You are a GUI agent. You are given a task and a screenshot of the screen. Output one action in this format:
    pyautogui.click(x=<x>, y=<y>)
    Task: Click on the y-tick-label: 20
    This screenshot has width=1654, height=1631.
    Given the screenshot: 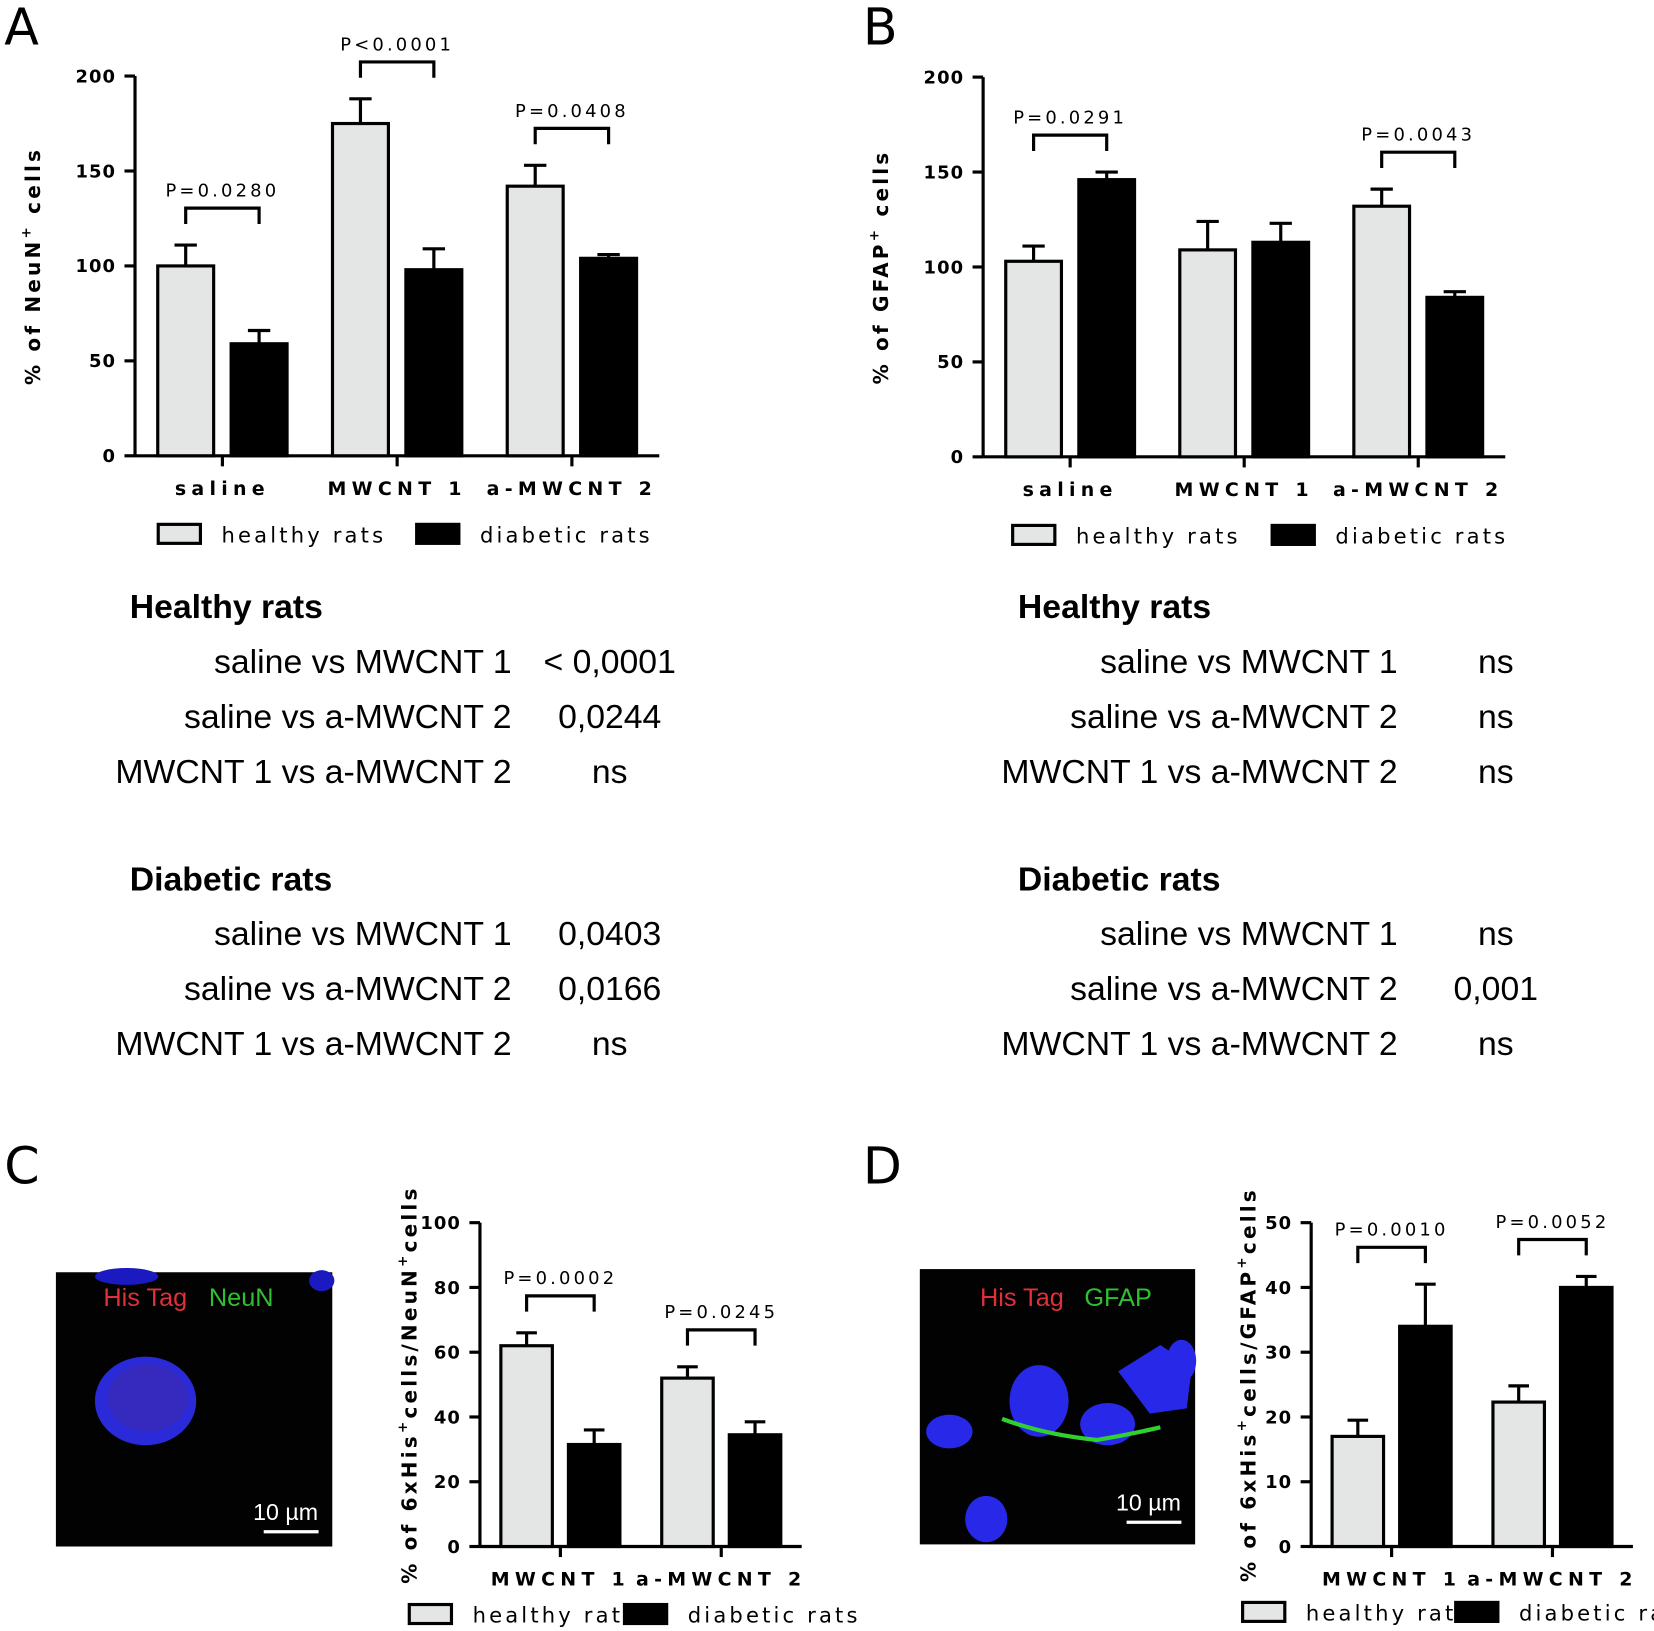 What is the action you would take?
    pyautogui.click(x=447, y=1482)
    